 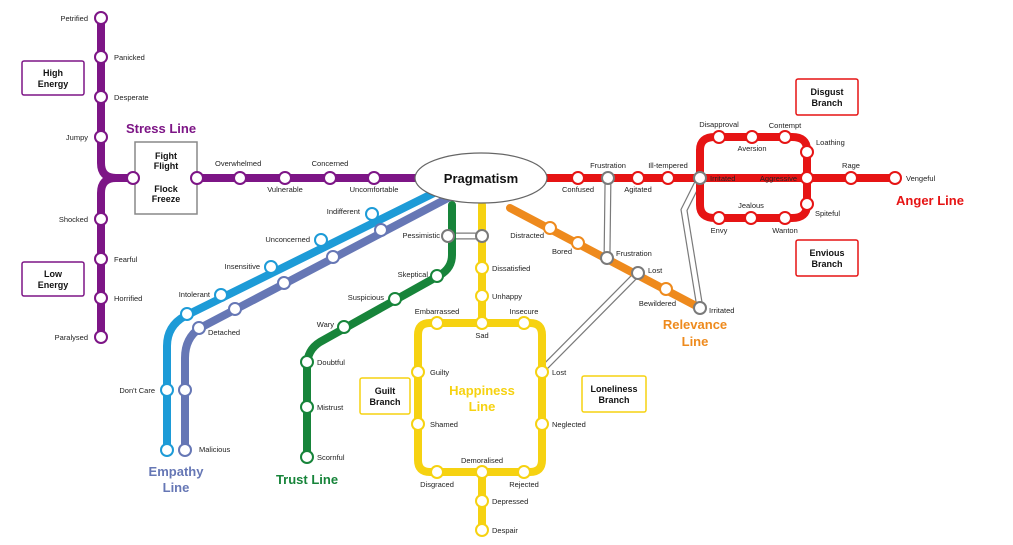 I want to click on station-despair, so click(x=482, y=530).